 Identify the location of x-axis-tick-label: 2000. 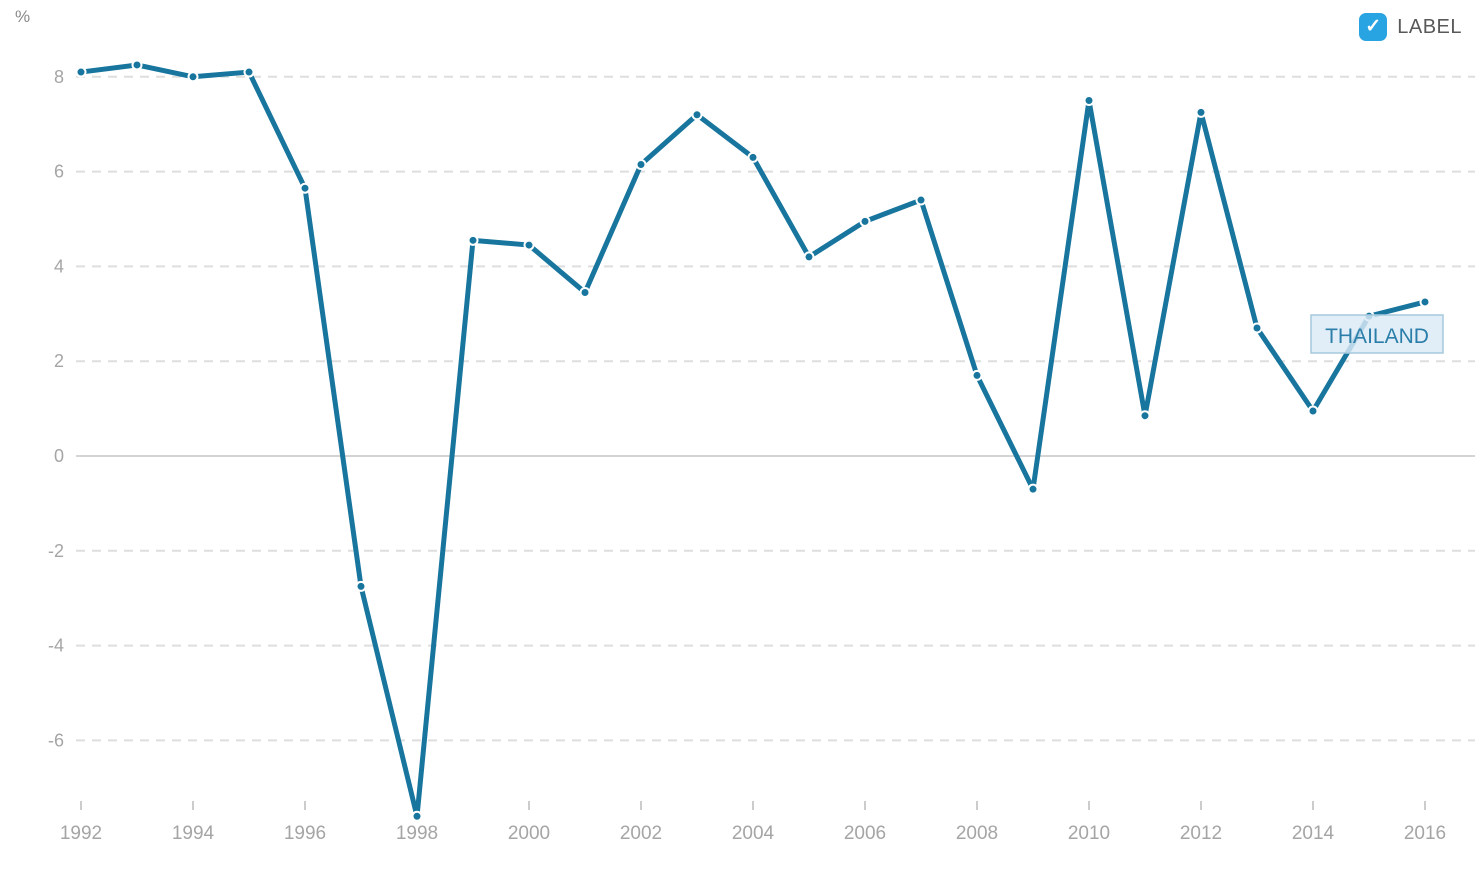
(529, 833).